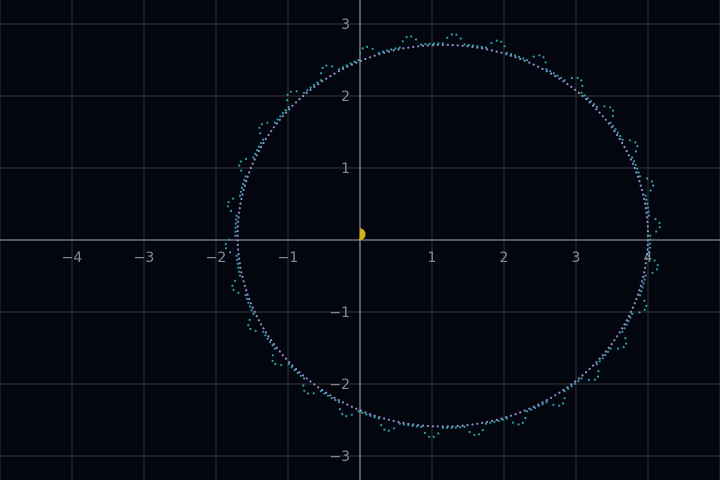 The image size is (720, 480). I want to click on y-tick-label: 2, so click(345, 97).